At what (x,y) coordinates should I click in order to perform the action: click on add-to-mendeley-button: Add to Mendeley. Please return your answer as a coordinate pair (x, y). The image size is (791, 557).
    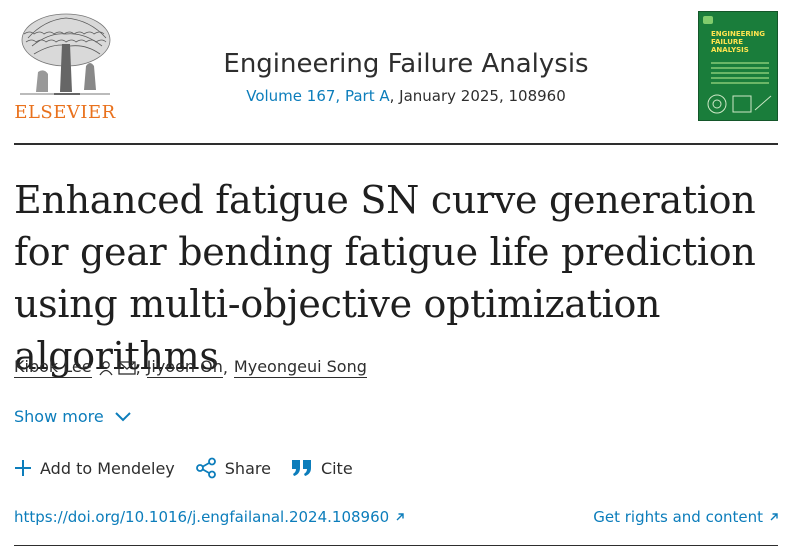
    Looking at the image, I should click on (94, 468).